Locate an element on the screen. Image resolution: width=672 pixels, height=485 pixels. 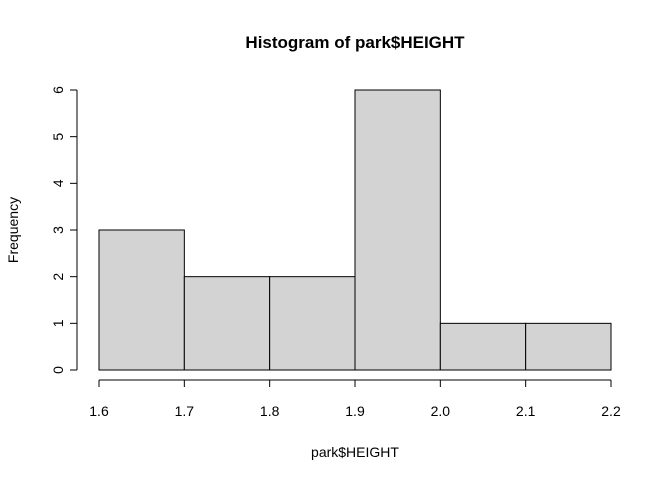
y-tick-label: 2 is located at coordinates (58, 277).